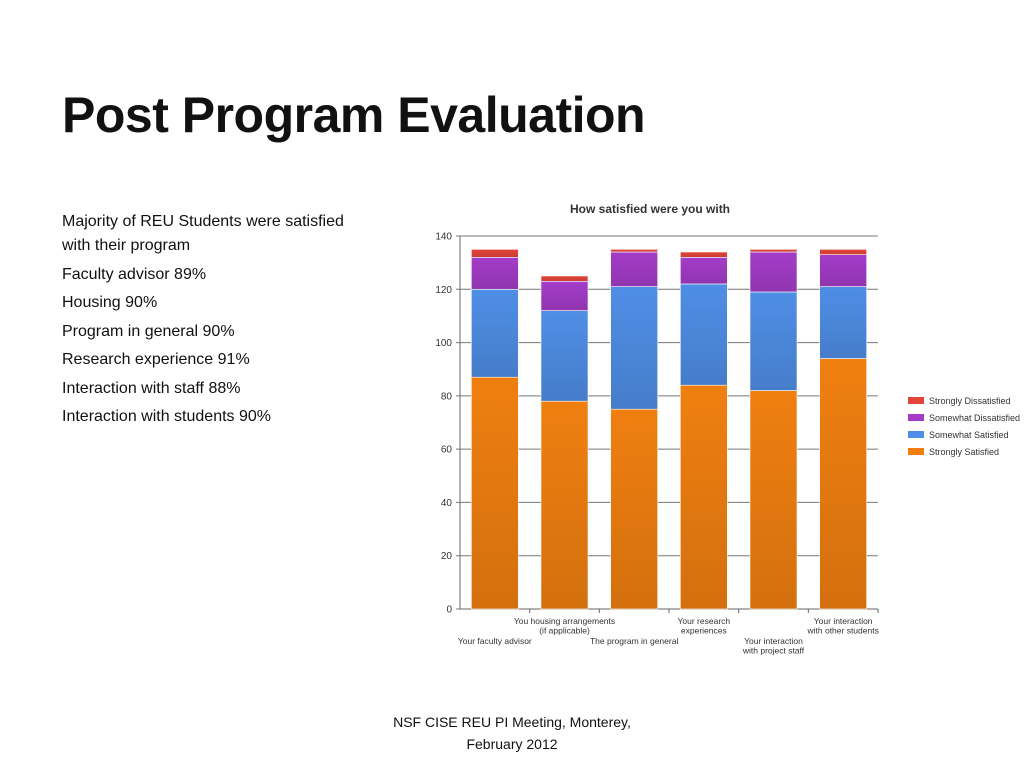 The width and height of the screenshot is (1024, 768). What do you see at coordinates (151, 388) in the screenshot?
I see `bullet-item: Interaction with staff 88%` at bounding box center [151, 388].